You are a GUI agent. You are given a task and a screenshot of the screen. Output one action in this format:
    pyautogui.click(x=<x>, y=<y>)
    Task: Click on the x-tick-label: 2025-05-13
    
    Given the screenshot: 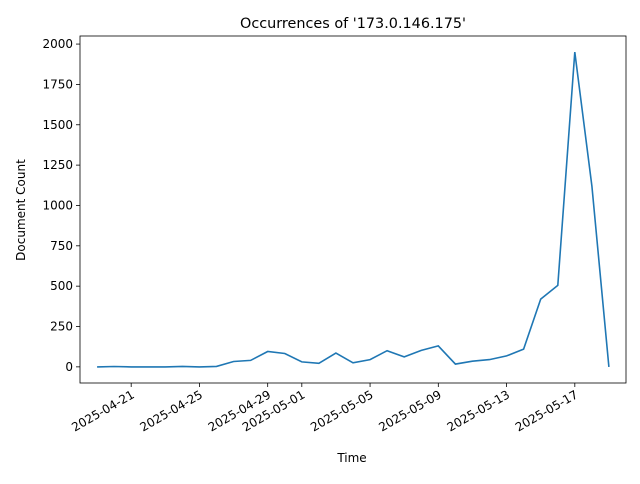 What is the action you would take?
    pyautogui.click(x=478, y=410)
    